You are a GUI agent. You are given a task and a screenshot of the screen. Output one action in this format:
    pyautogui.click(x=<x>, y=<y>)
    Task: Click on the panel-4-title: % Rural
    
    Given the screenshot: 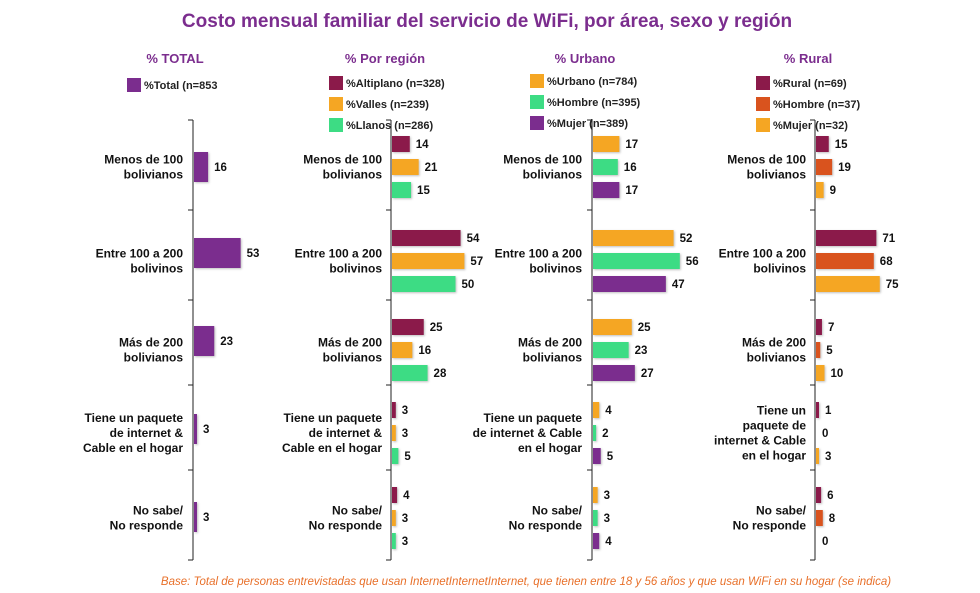 What is the action you would take?
    pyautogui.click(x=808, y=58)
    